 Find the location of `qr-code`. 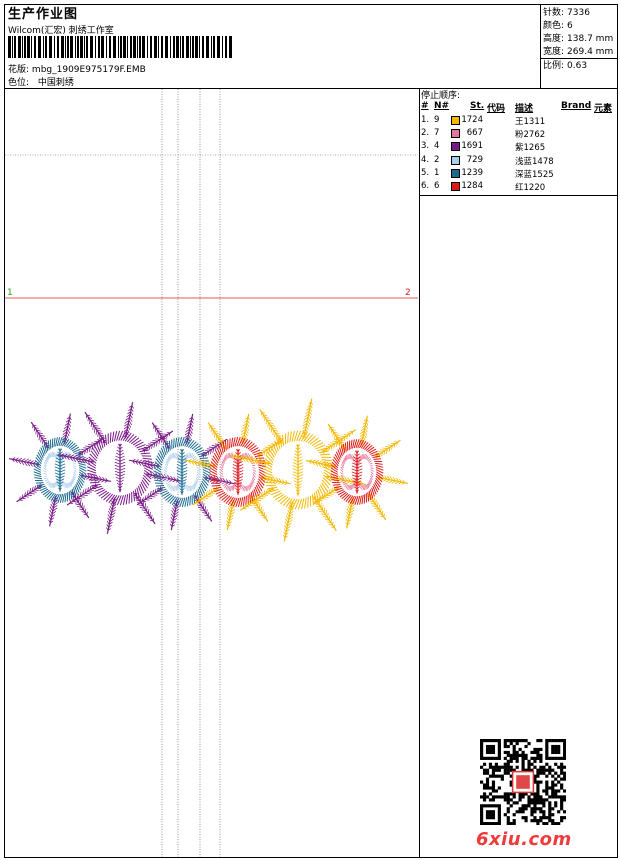

qr-code is located at coordinates (523, 782).